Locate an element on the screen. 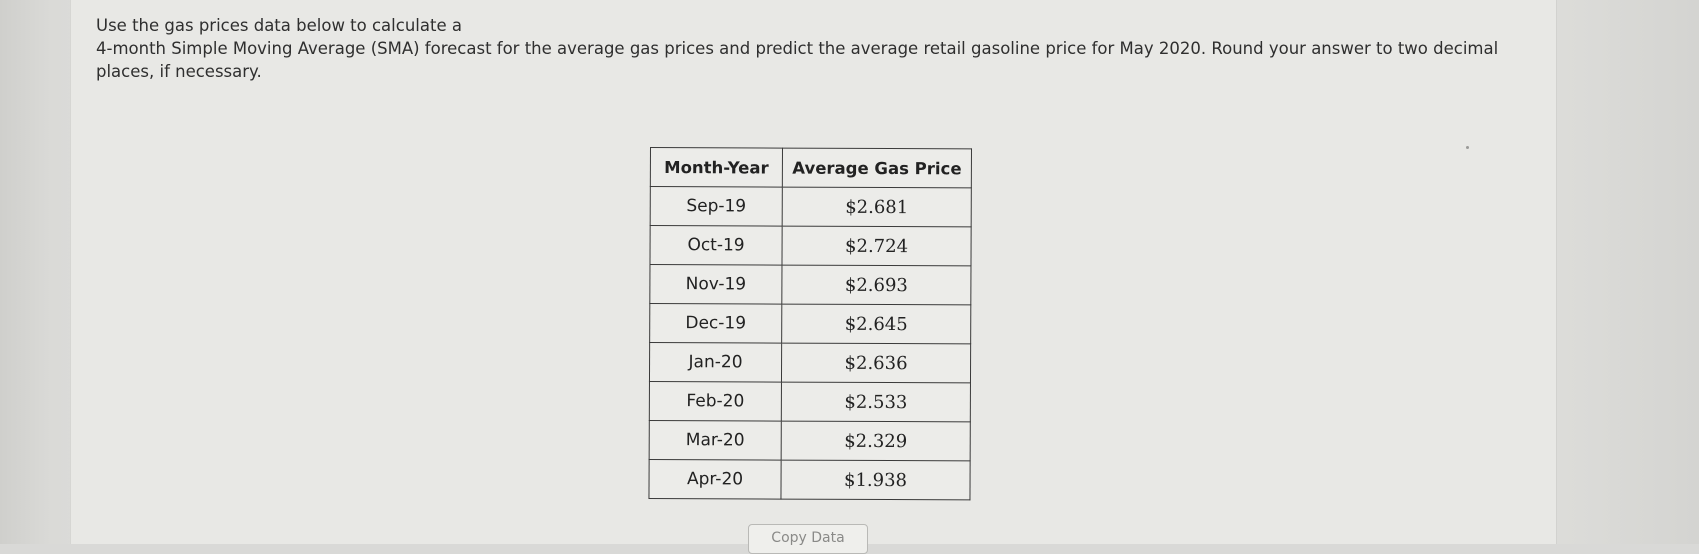  price-cell: $2.681 is located at coordinates (877, 207).